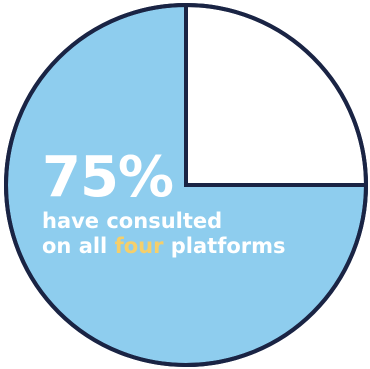  Describe the element at coordinates (78, 246) in the screenshot. I see `callout-line-2-pre: on all` at that location.